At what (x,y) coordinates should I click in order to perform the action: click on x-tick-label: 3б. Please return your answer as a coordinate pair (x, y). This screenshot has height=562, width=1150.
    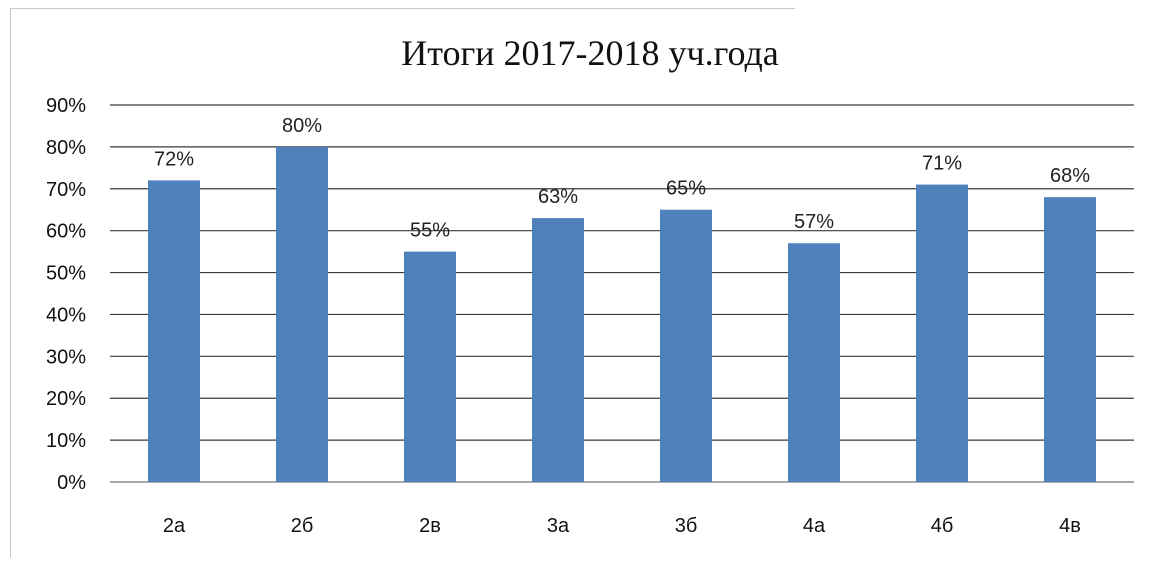
    Looking at the image, I should click on (686, 526).